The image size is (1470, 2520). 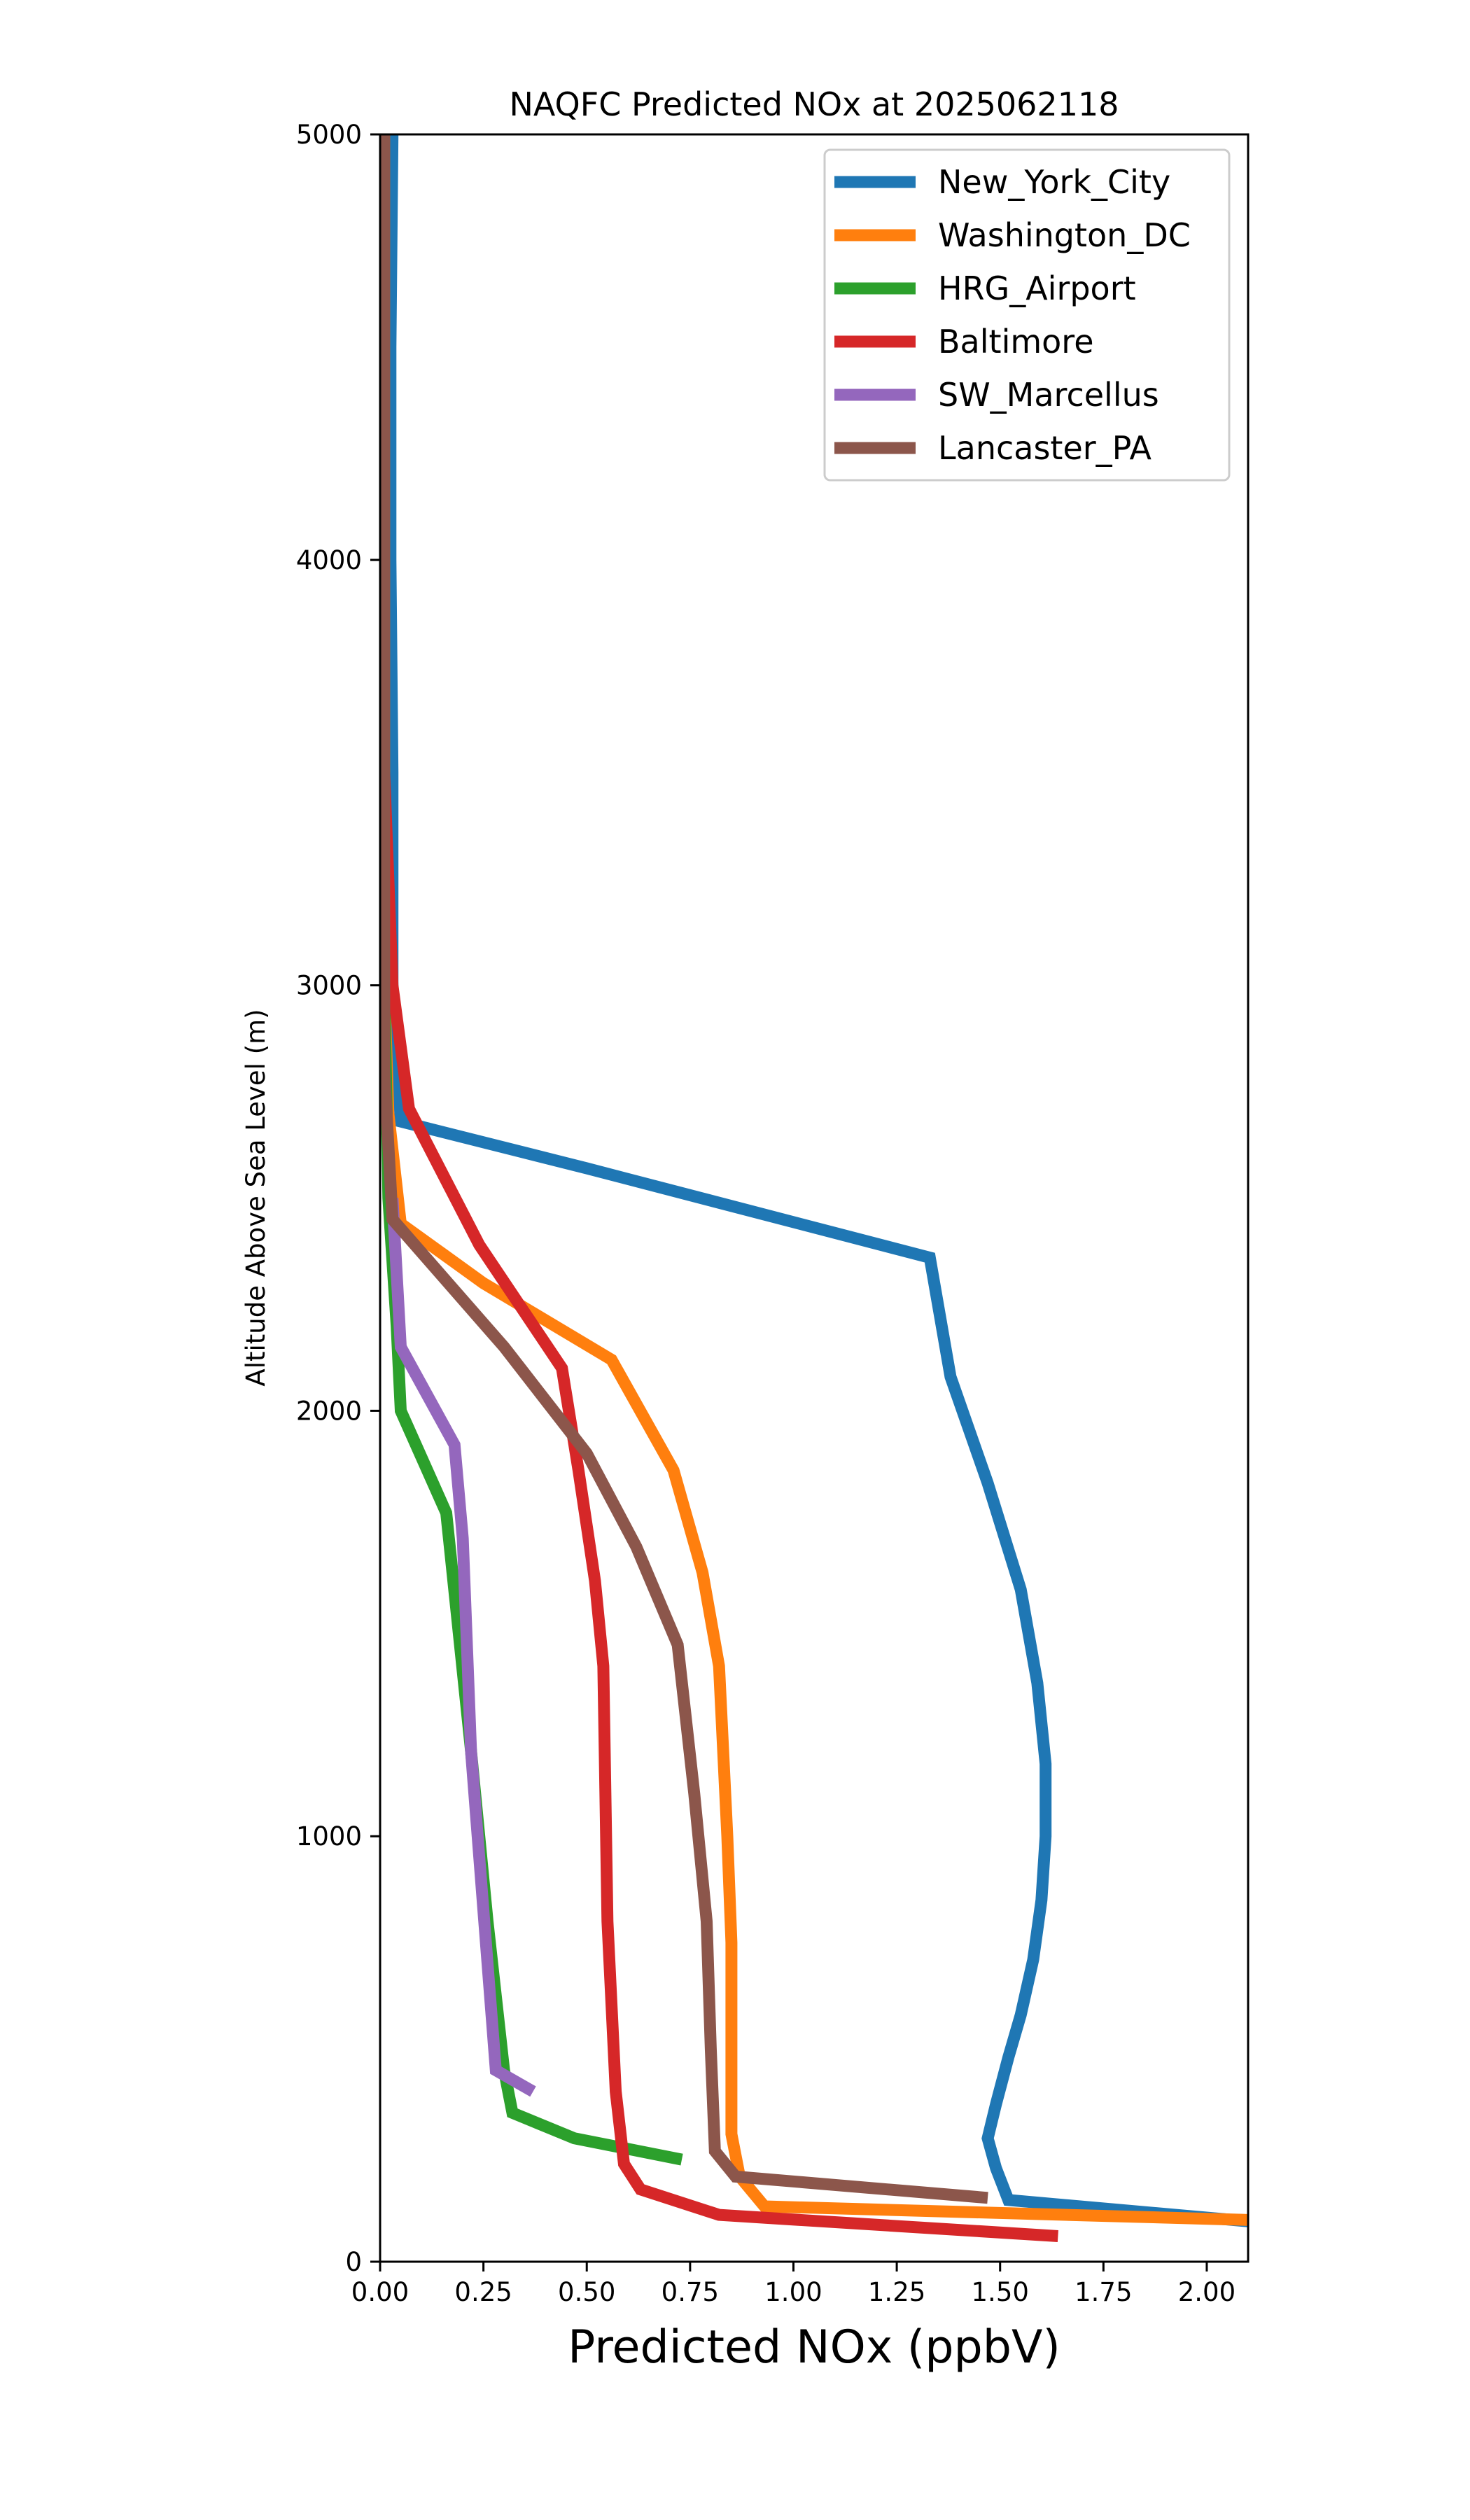 What do you see at coordinates (256, 1197) in the screenshot?
I see `y-axis-title: Altitude Above Sea Level (m)` at bounding box center [256, 1197].